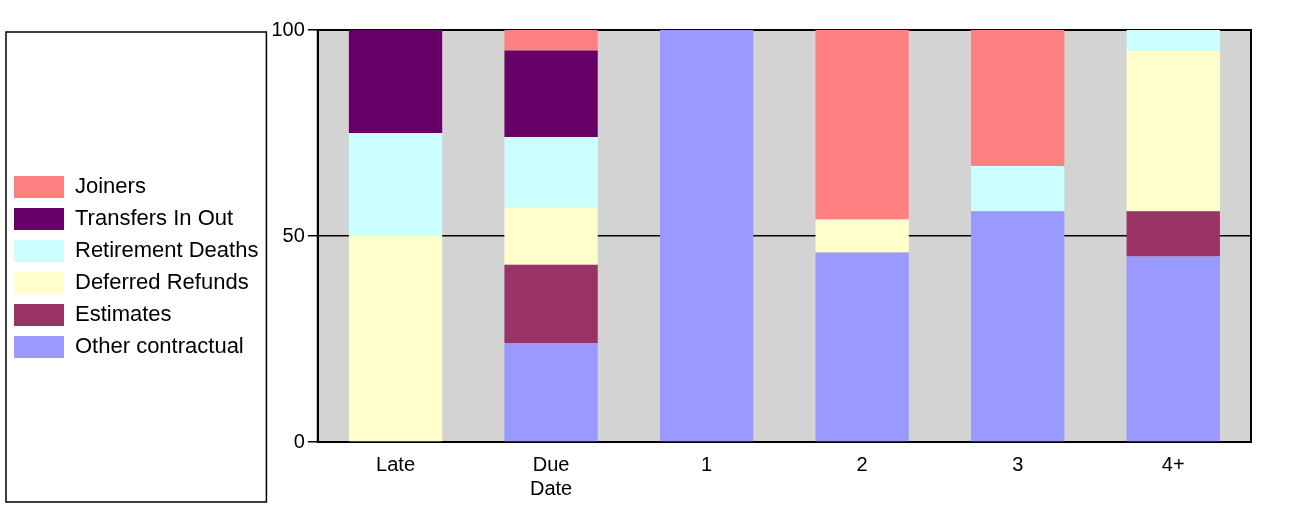 The image size is (1299, 508). Describe the element at coordinates (288, 28) in the screenshot. I see `y-tick-label: 100` at that location.